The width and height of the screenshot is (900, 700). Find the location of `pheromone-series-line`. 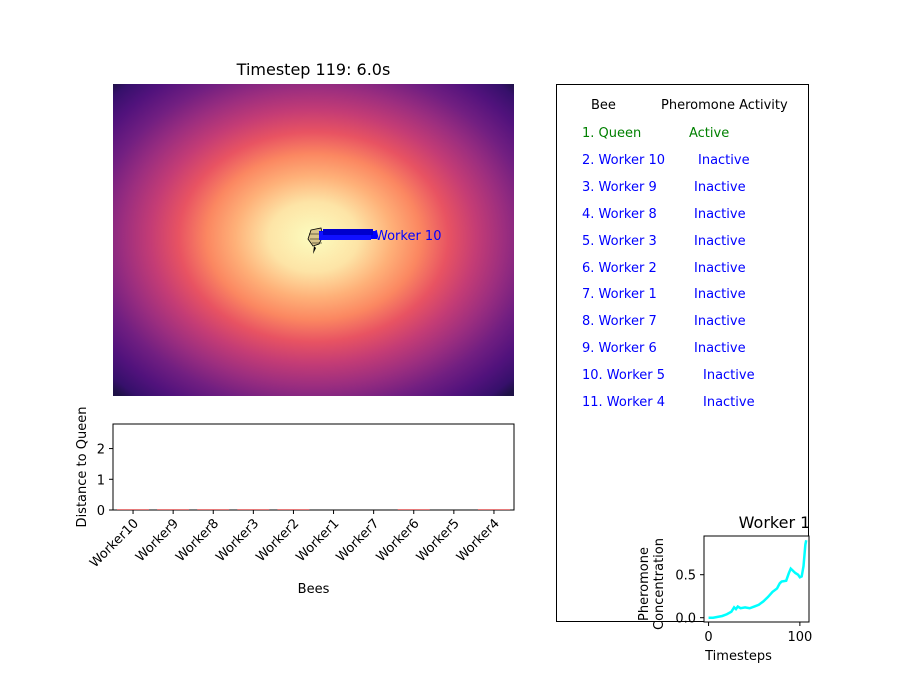

pheromone-series-line is located at coordinates (758, 579).